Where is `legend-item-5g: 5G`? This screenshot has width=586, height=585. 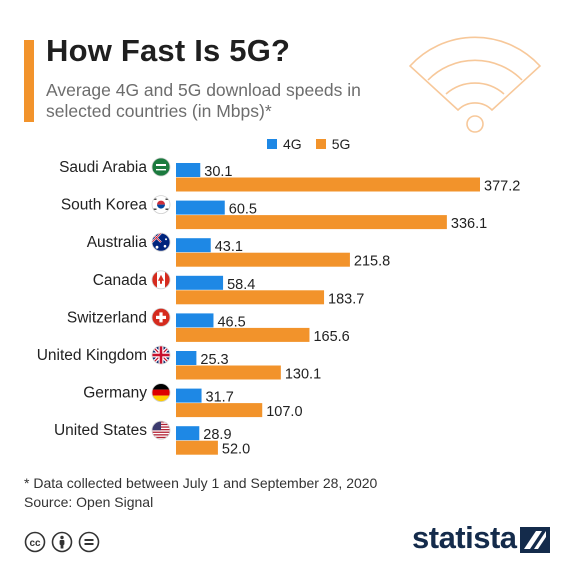 legend-item-5g: 5G is located at coordinates (333, 144).